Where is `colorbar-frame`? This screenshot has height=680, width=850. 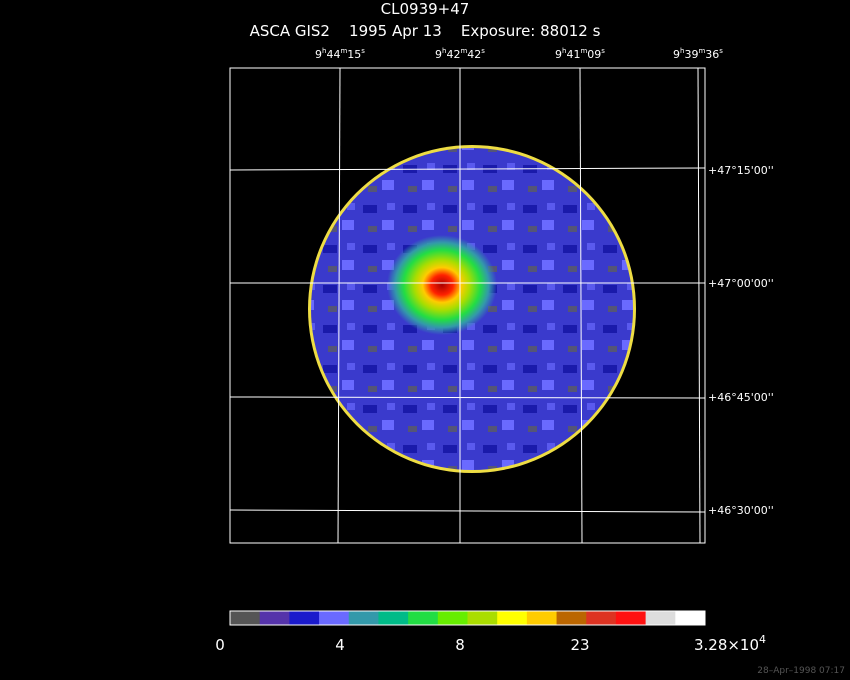
colorbar-frame is located at coordinates (467, 618).